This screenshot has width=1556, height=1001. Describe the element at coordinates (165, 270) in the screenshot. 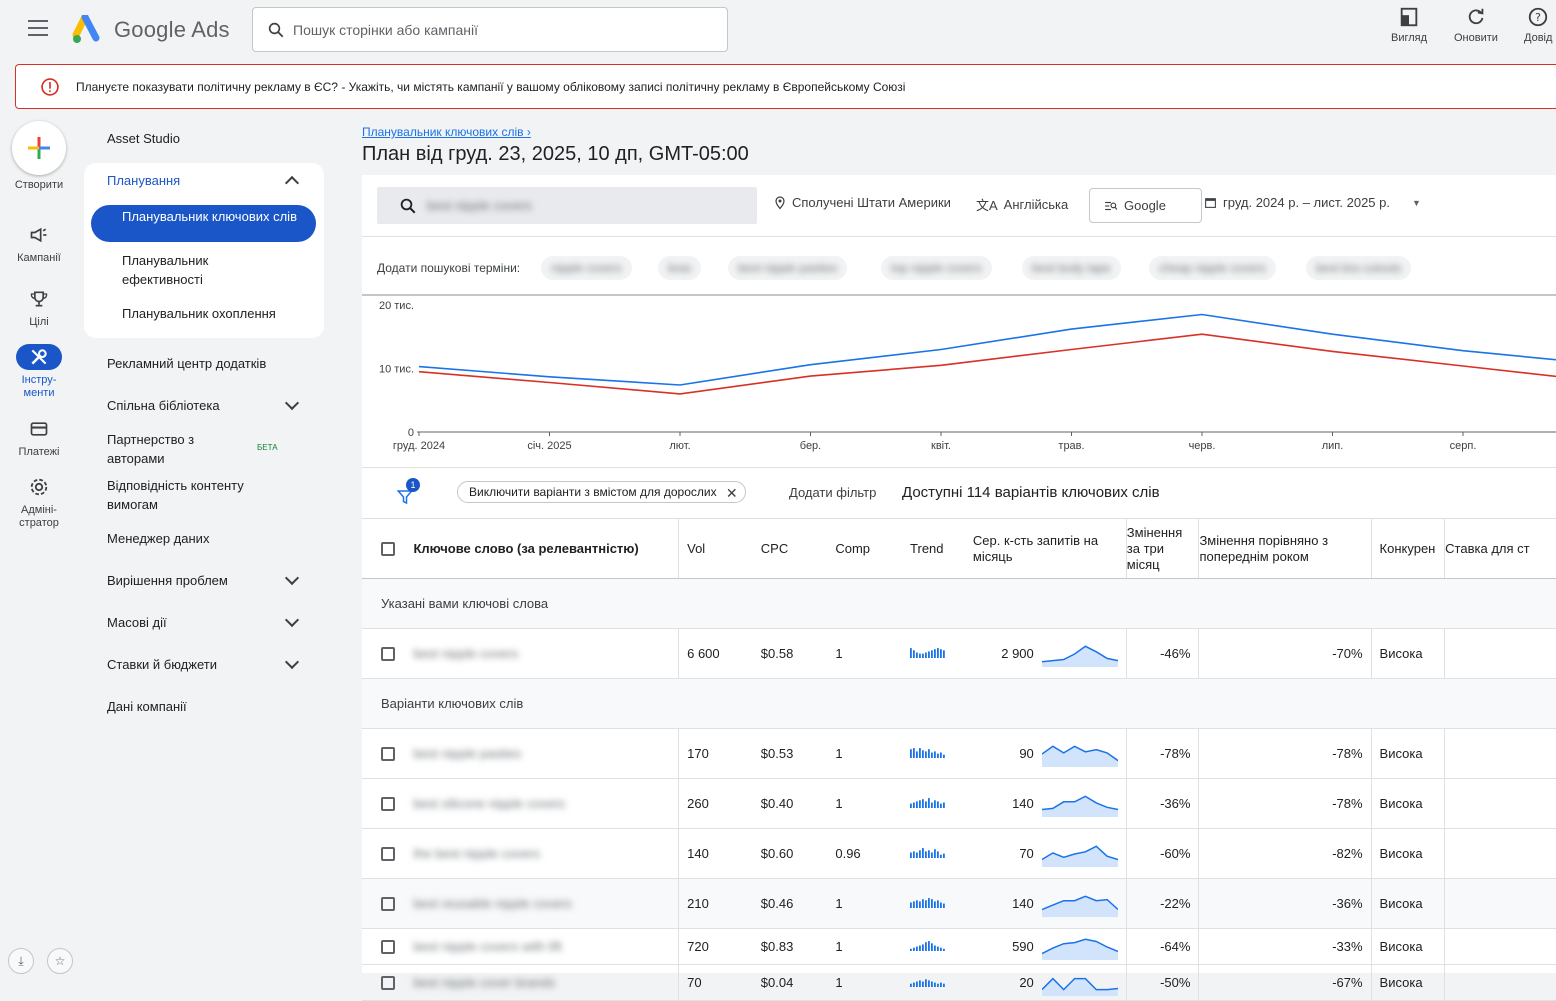

I see `sidebar-item-performance-planner: Планувальник ефективності` at that location.